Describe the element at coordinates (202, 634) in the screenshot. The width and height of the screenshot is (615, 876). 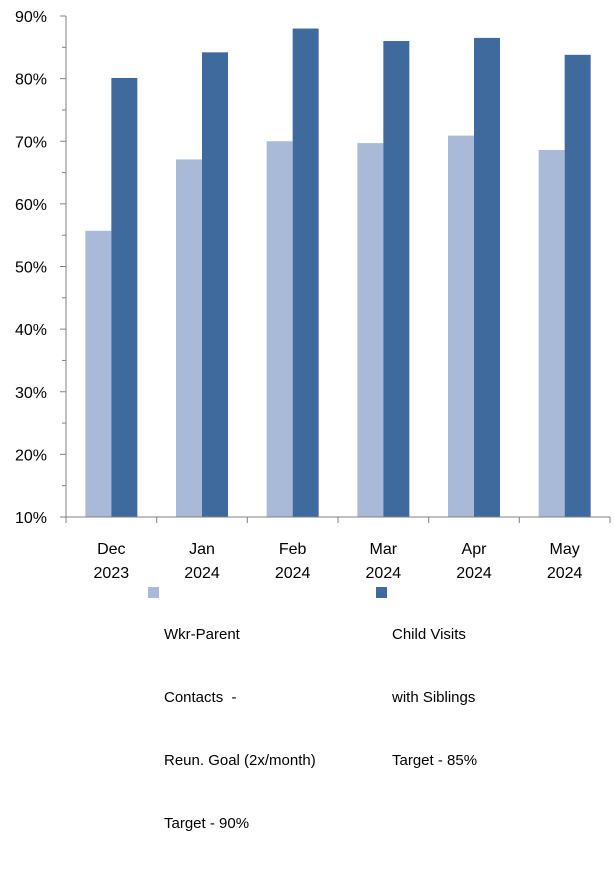
I see `legend-line: Wkr-Parent` at that location.